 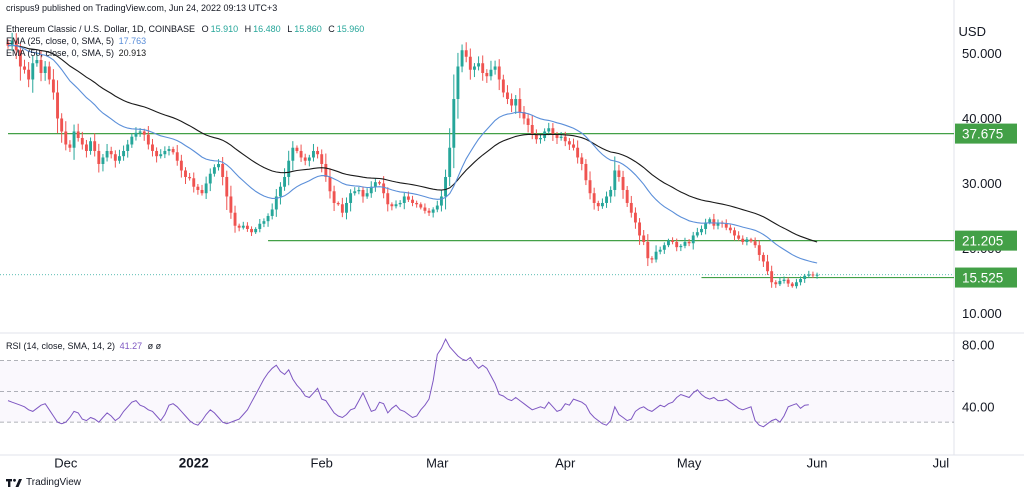 What do you see at coordinates (978, 406) in the screenshot?
I see `rsi-tick-label: 40.00` at bounding box center [978, 406].